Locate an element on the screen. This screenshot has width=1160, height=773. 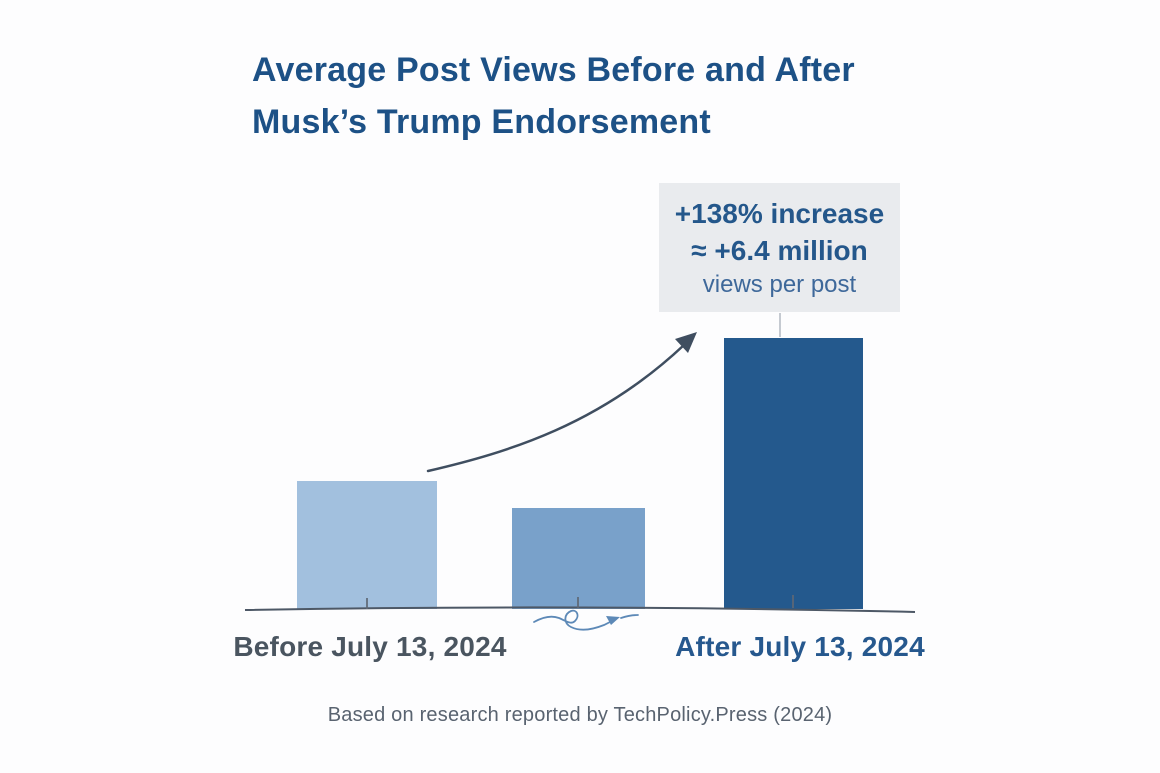
chart-title-line2: Musk’s Trump Endorsement is located at coordinates (481, 122).